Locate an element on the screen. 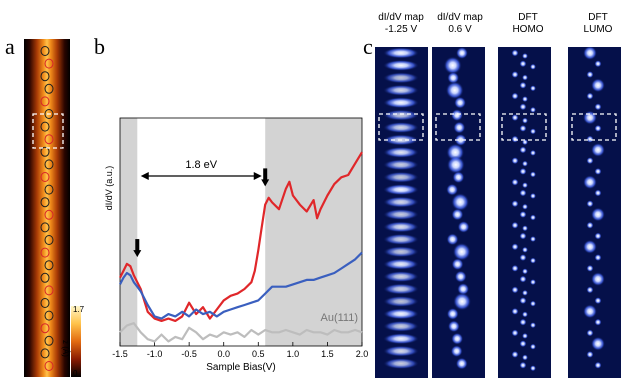 The width and height of the screenshot is (632, 379). x-tick-label: -0.5 is located at coordinates (189, 354).